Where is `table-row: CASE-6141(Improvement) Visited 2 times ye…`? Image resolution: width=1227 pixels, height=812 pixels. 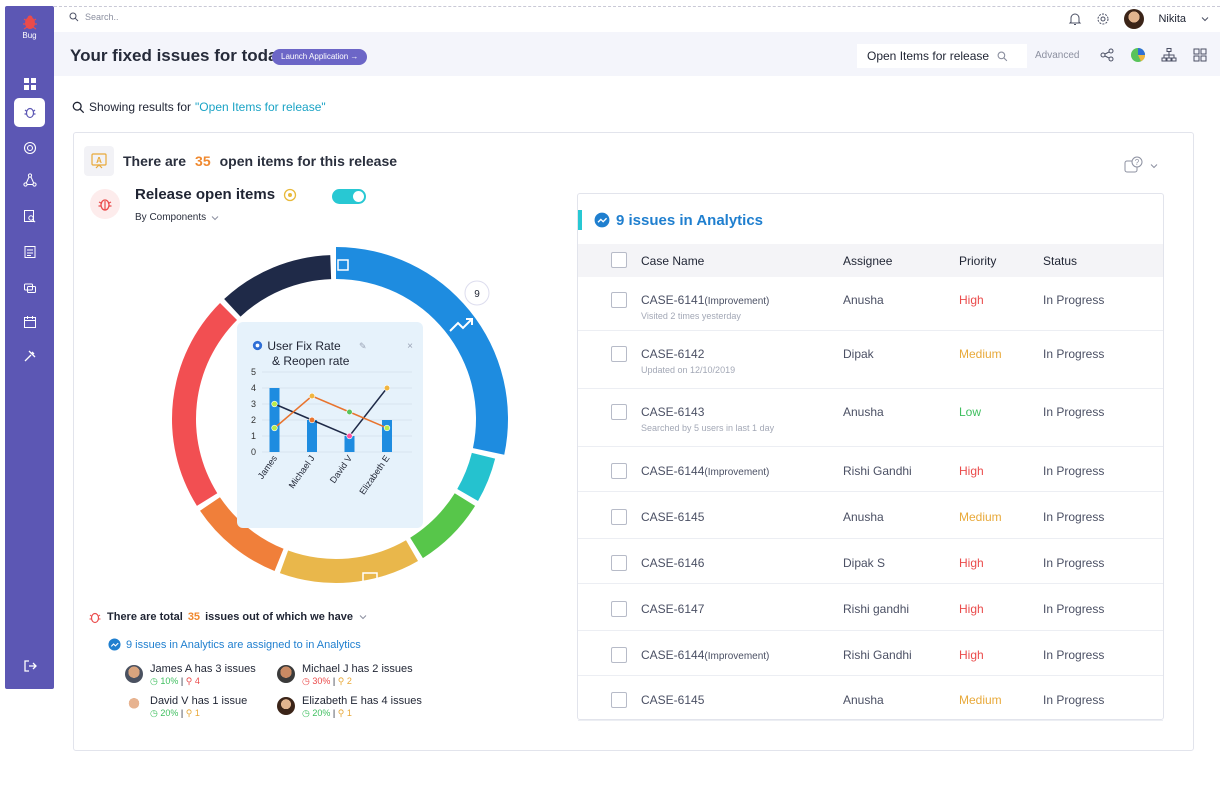 table-row: CASE-6141(Improvement) Visited 2 times ye… is located at coordinates (870, 304).